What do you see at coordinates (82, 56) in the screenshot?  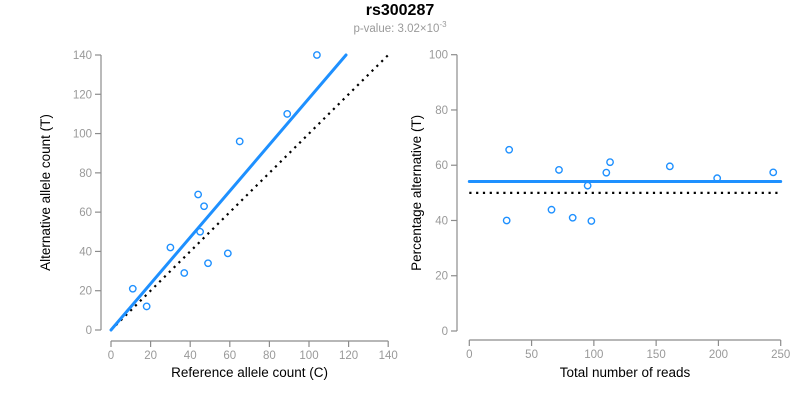 I see `y-tick-label: 140` at bounding box center [82, 56].